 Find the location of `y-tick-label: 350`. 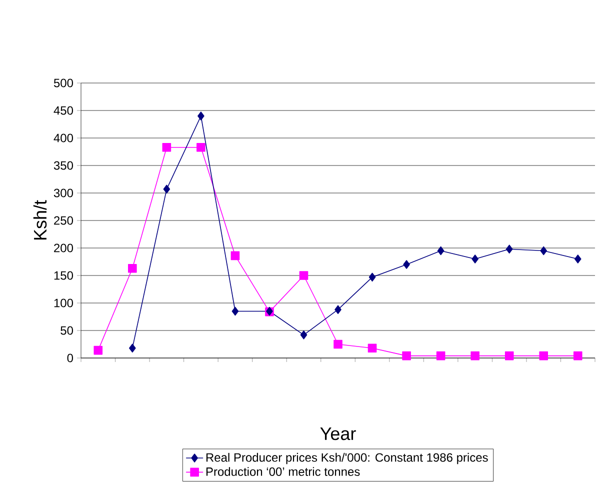

y-tick-label: 350 is located at coordinates (64, 165).